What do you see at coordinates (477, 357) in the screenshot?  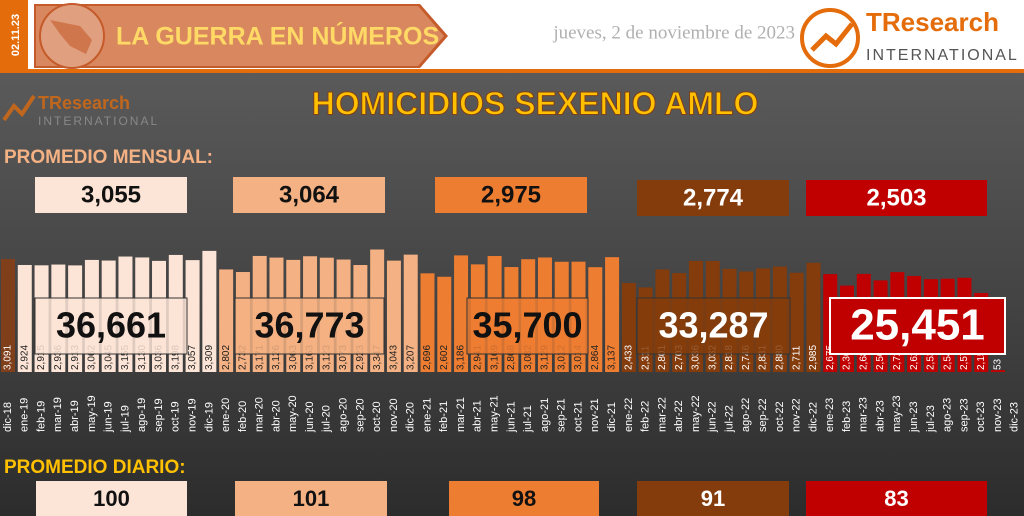 I see `value-label: 2,941` at bounding box center [477, 357].